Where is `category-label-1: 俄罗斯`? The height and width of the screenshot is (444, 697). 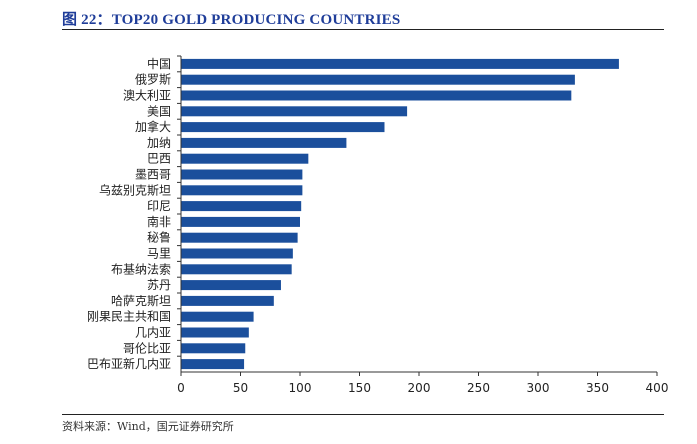
category-label-1: 俄罗斯 is located at coordinates (153, 80).